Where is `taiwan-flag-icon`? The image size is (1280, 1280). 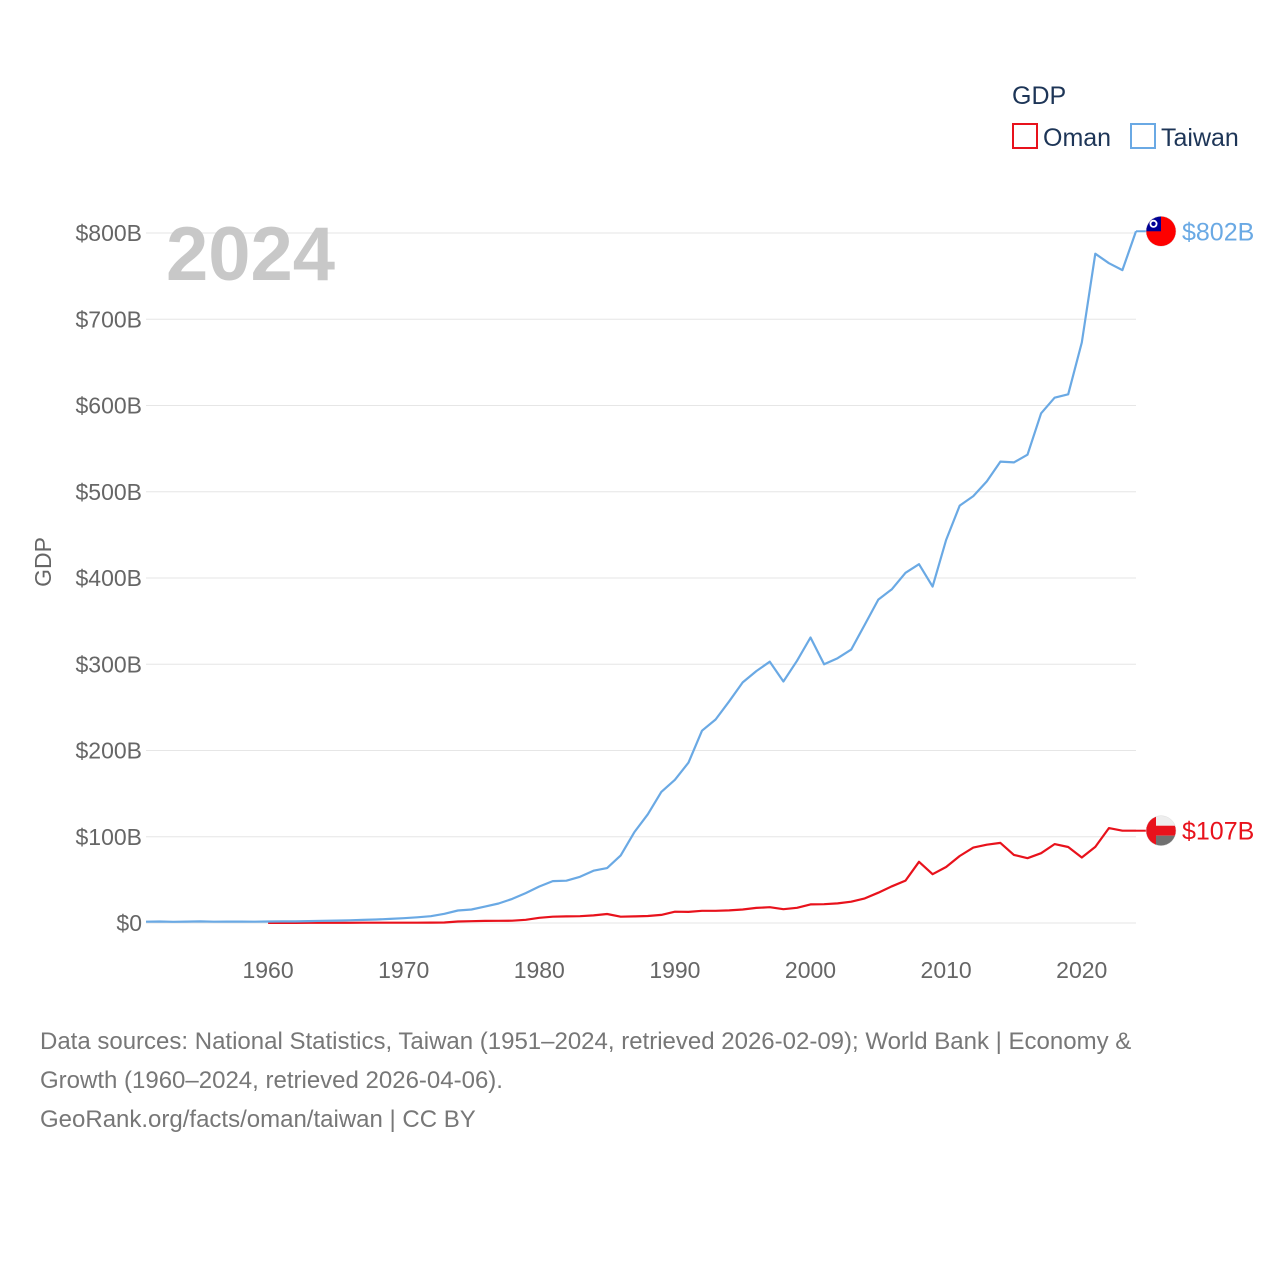 taiwan-flag-icon is located at coordinates (1161, 231).